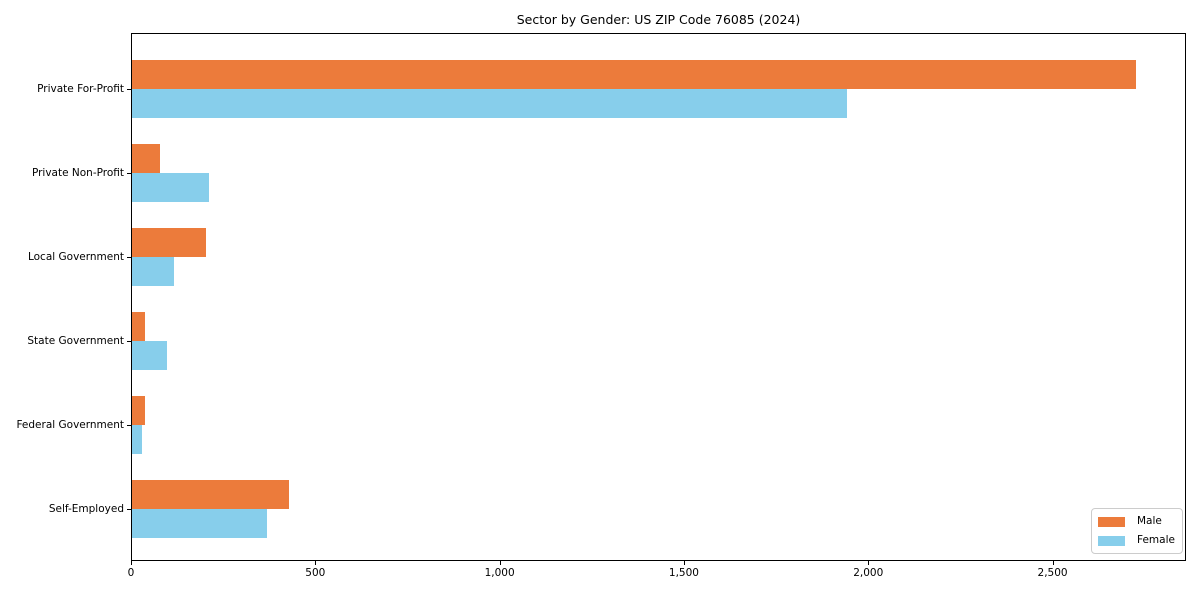 This screenshot has width=1200, height=600. What do you see at coordinates (75, 256) in the screenshot?
I see `y-axis-category-label: Local Government` at bounding box center [75, 256].